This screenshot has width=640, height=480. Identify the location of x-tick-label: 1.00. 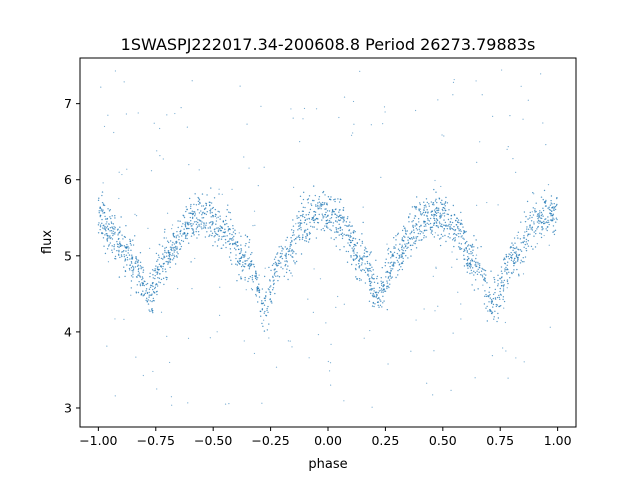
(558, 440).